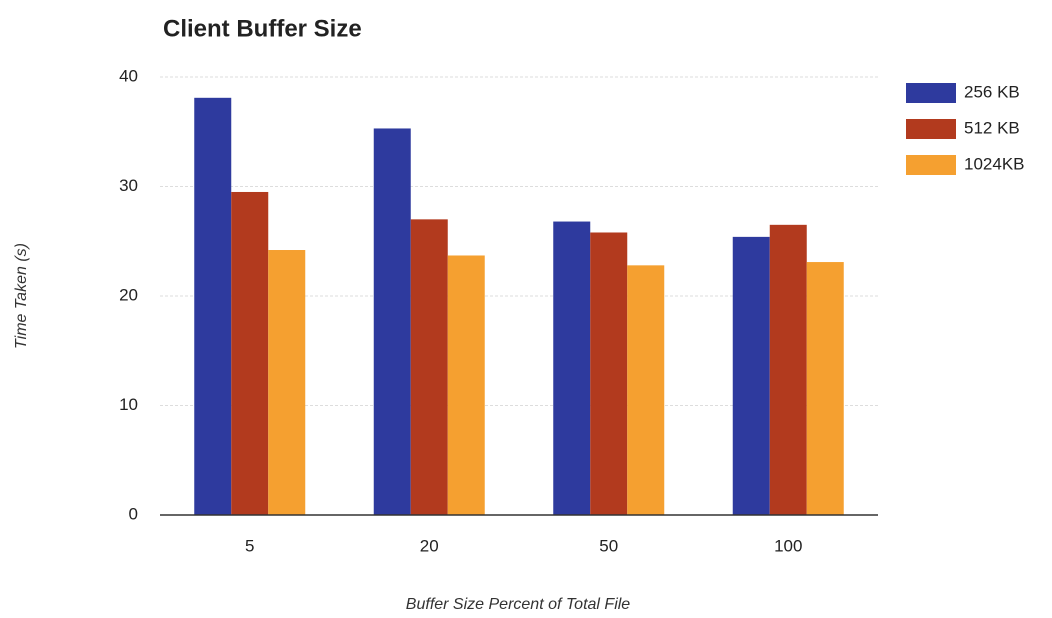  I want to click on y-tick-label: 10, so click(128, 404).